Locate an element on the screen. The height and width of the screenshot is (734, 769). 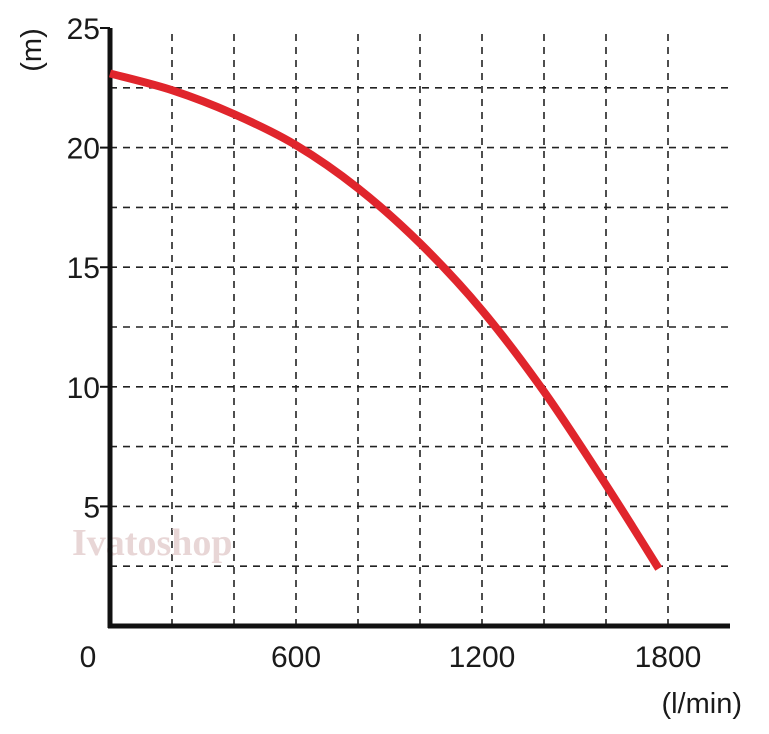
x-tick-label: 600 is located at coordinates (296, 657).